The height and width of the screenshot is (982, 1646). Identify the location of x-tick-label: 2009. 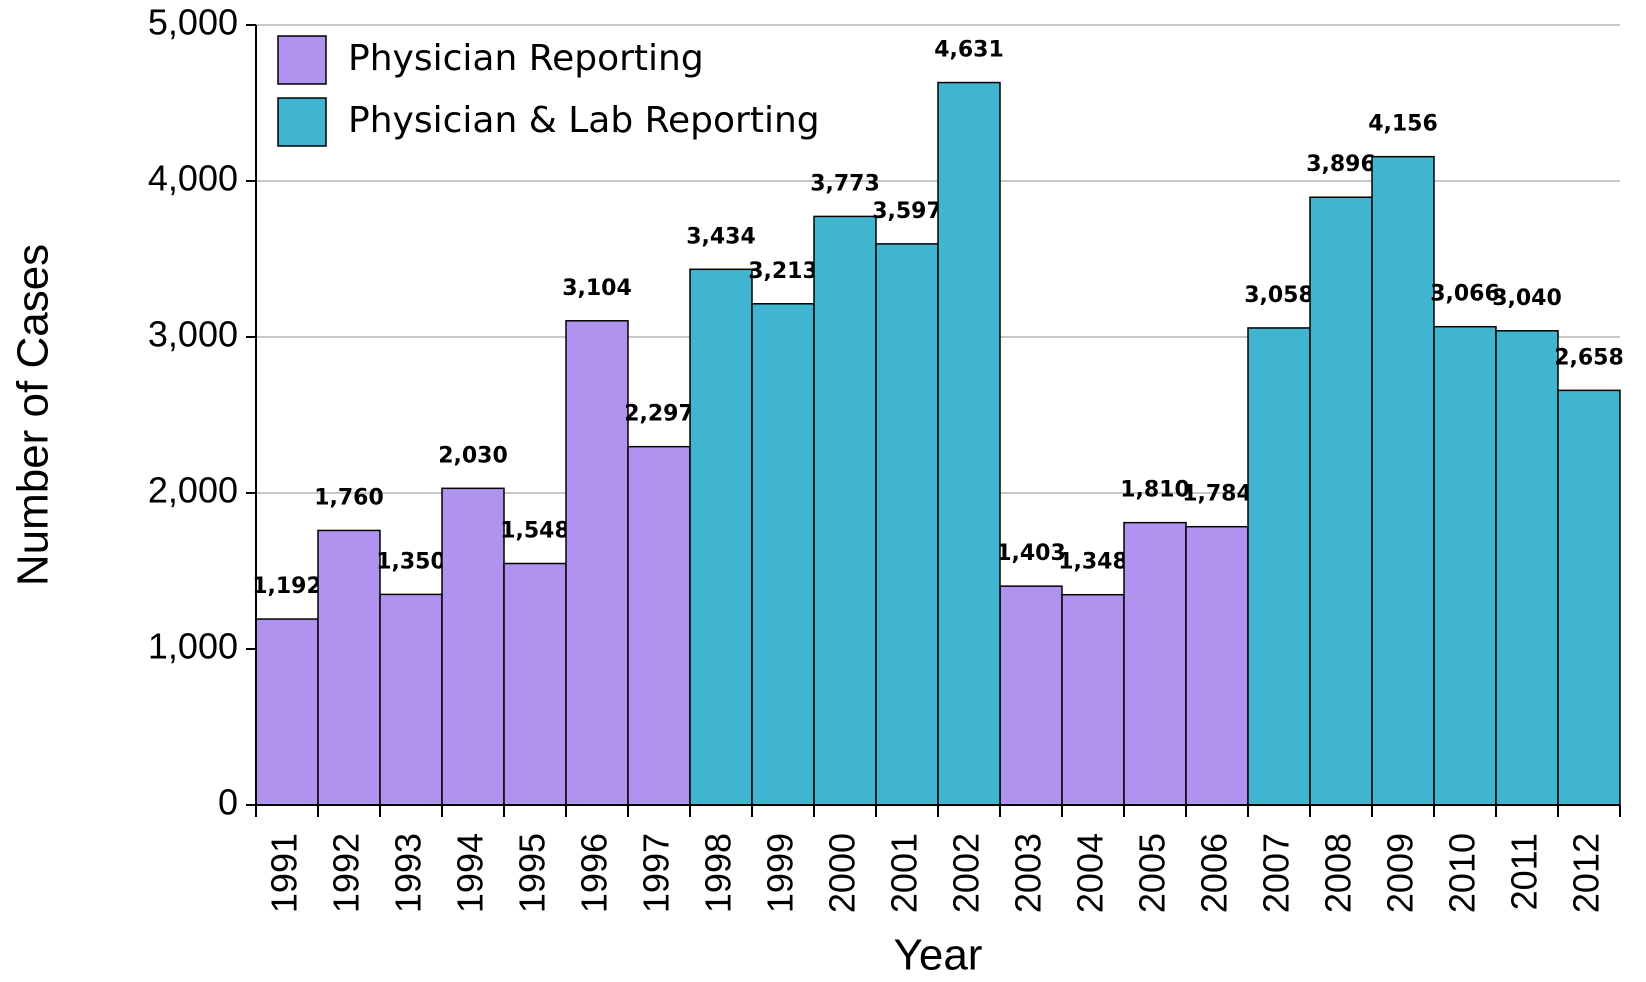
(1400, 873).